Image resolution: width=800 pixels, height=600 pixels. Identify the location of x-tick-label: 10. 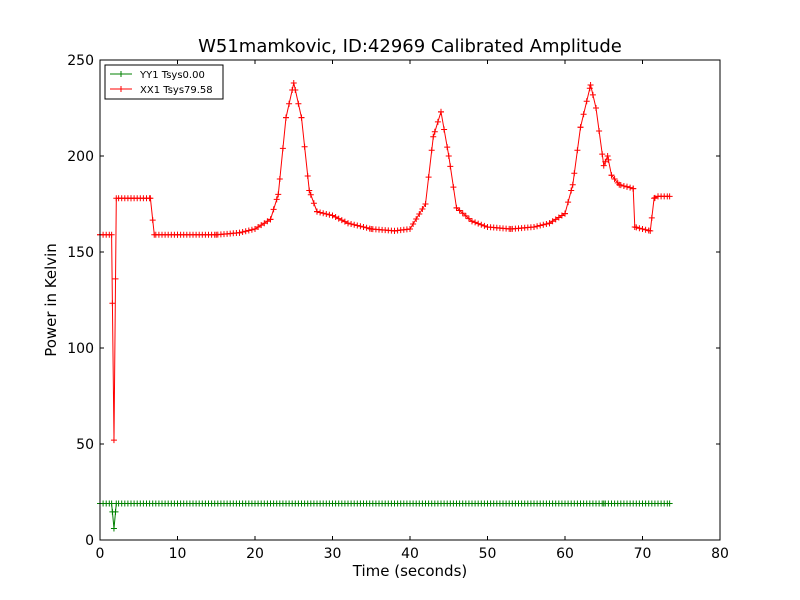
(178, 554).